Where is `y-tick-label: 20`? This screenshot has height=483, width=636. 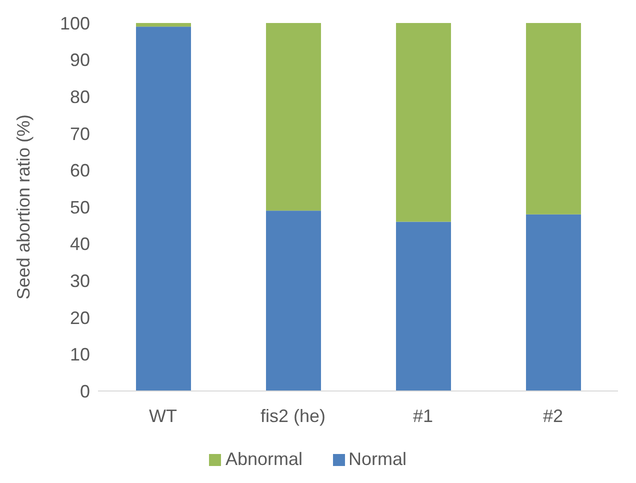
y-tick-label: 20 is located at coordinates (80, 318).